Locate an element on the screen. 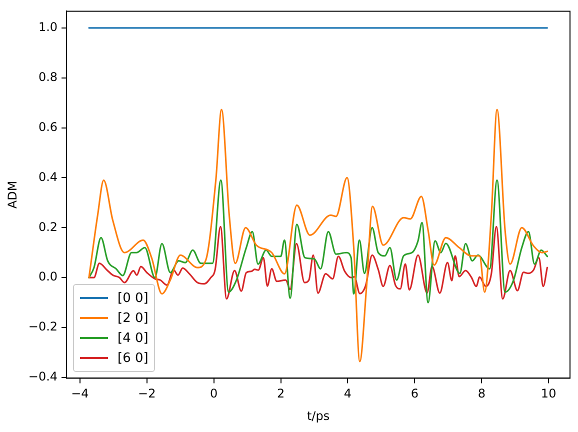 The image size is (578, 432). x-tick-label: −4 is located at coordinates (80, 393).